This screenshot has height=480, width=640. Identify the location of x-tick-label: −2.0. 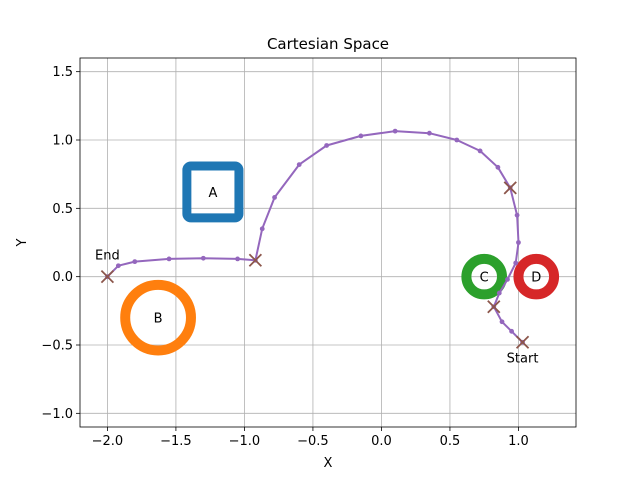
(108, 441).